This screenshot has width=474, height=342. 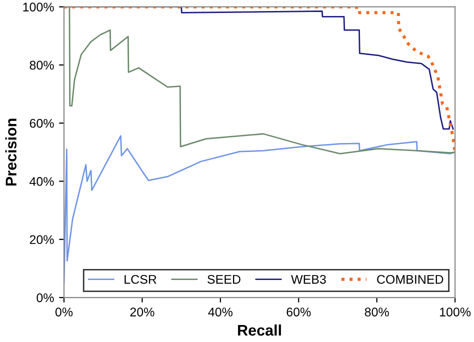 What do you see at coordinates (376, 312) in the screenshot?
I see `x-tick-label: 80%` at bounding box center [376, 312].